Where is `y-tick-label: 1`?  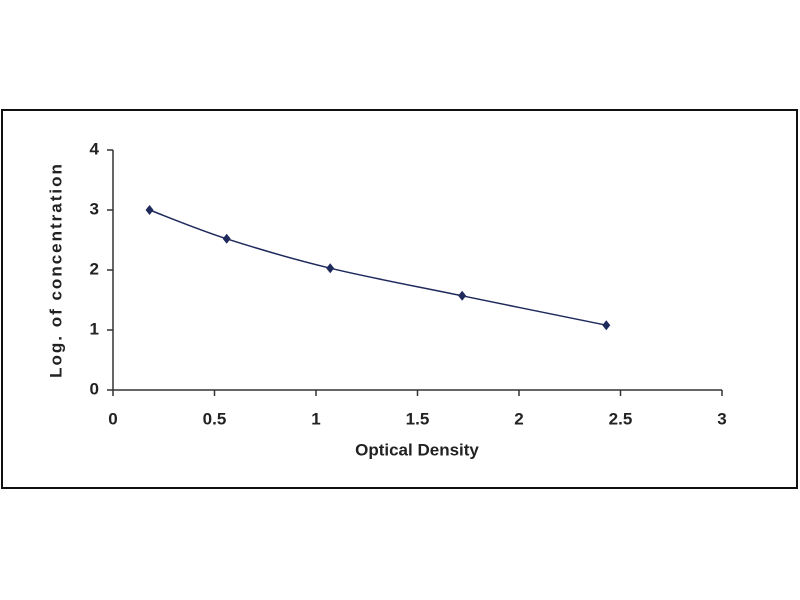 y-tick-label: 1 is located at coordinates (94, 328).